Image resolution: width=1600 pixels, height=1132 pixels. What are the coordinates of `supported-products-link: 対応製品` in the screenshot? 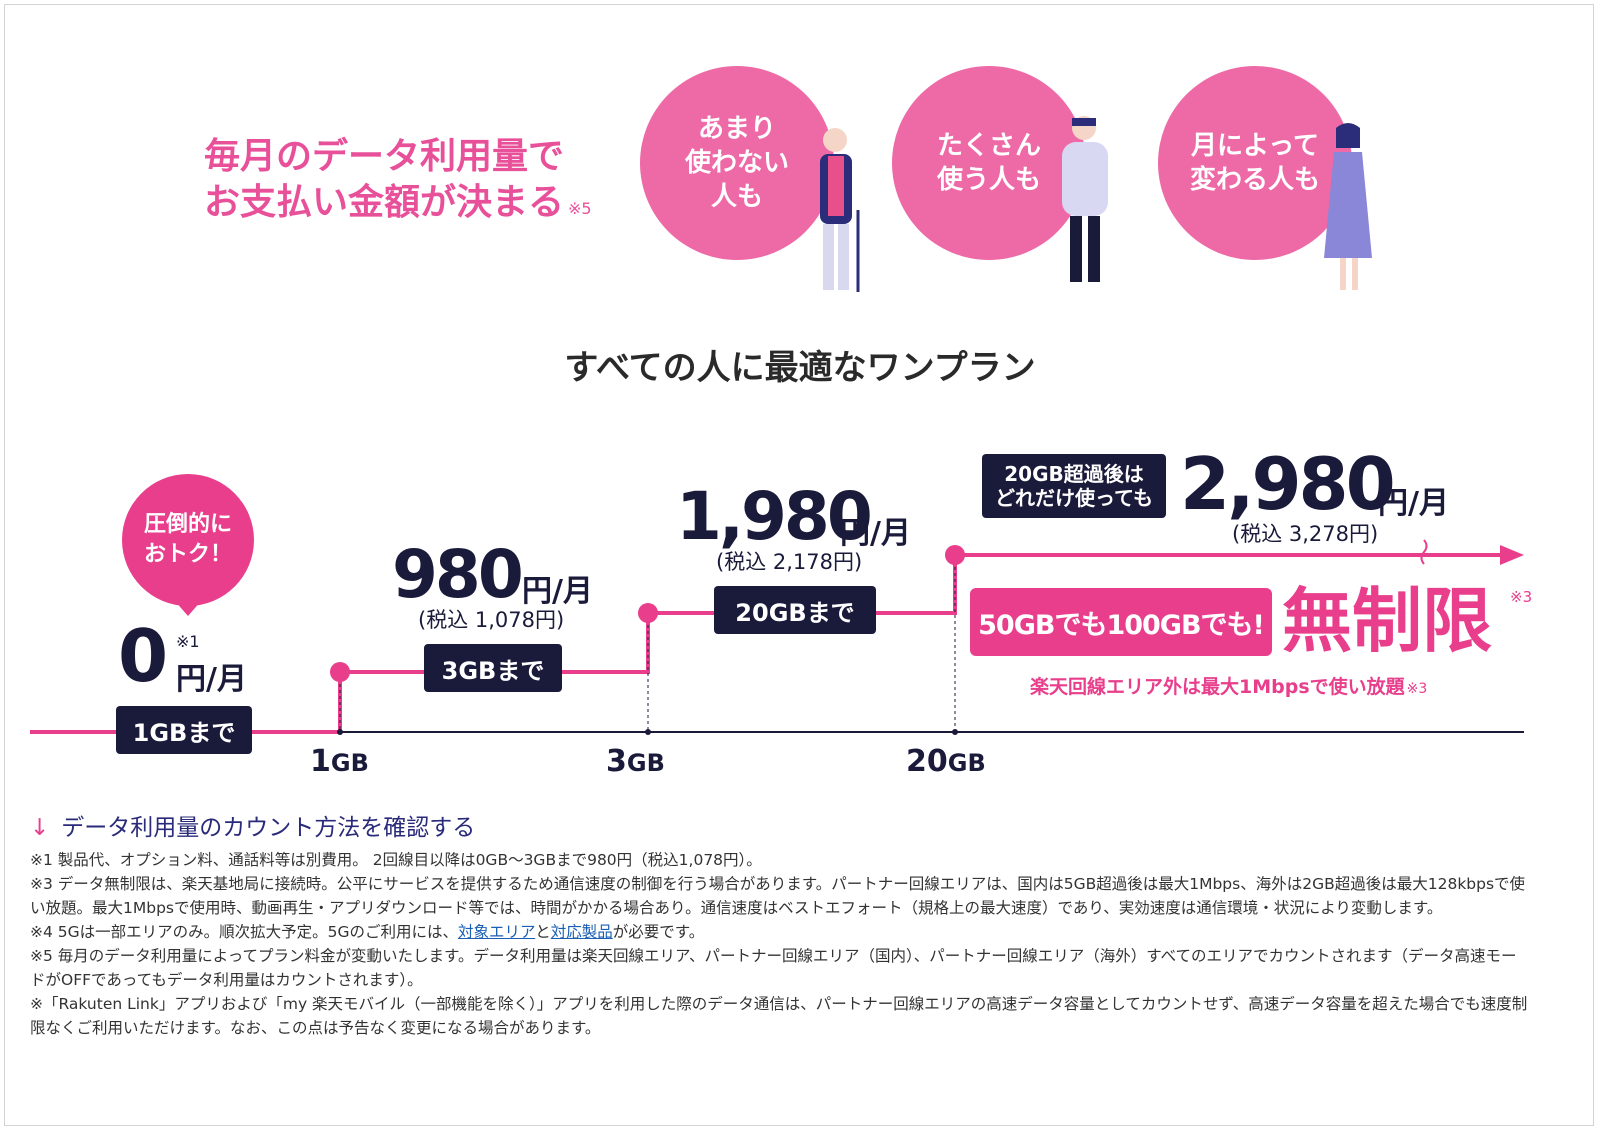 It's located at (581, 932).